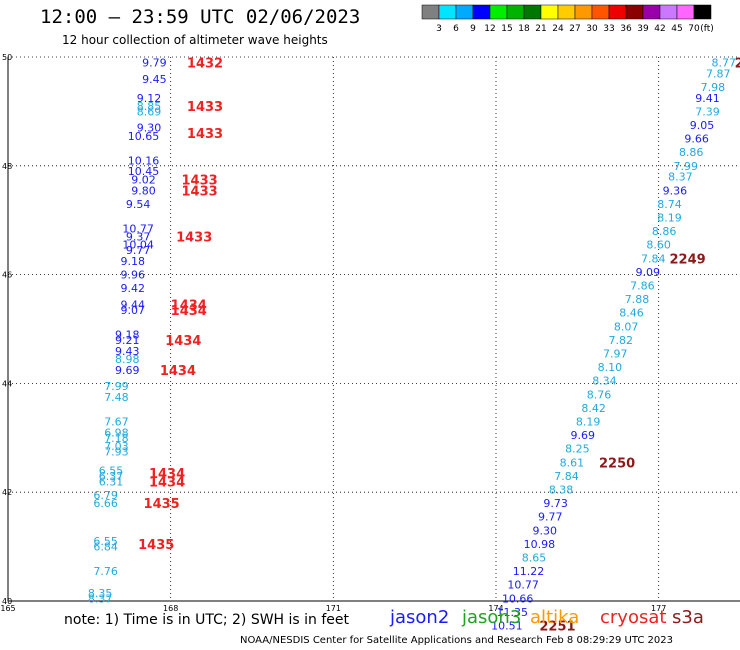 The height and width of the screenshot is (650, 740). I want to click on wave-height-label: 8.86, so click(664, 231).